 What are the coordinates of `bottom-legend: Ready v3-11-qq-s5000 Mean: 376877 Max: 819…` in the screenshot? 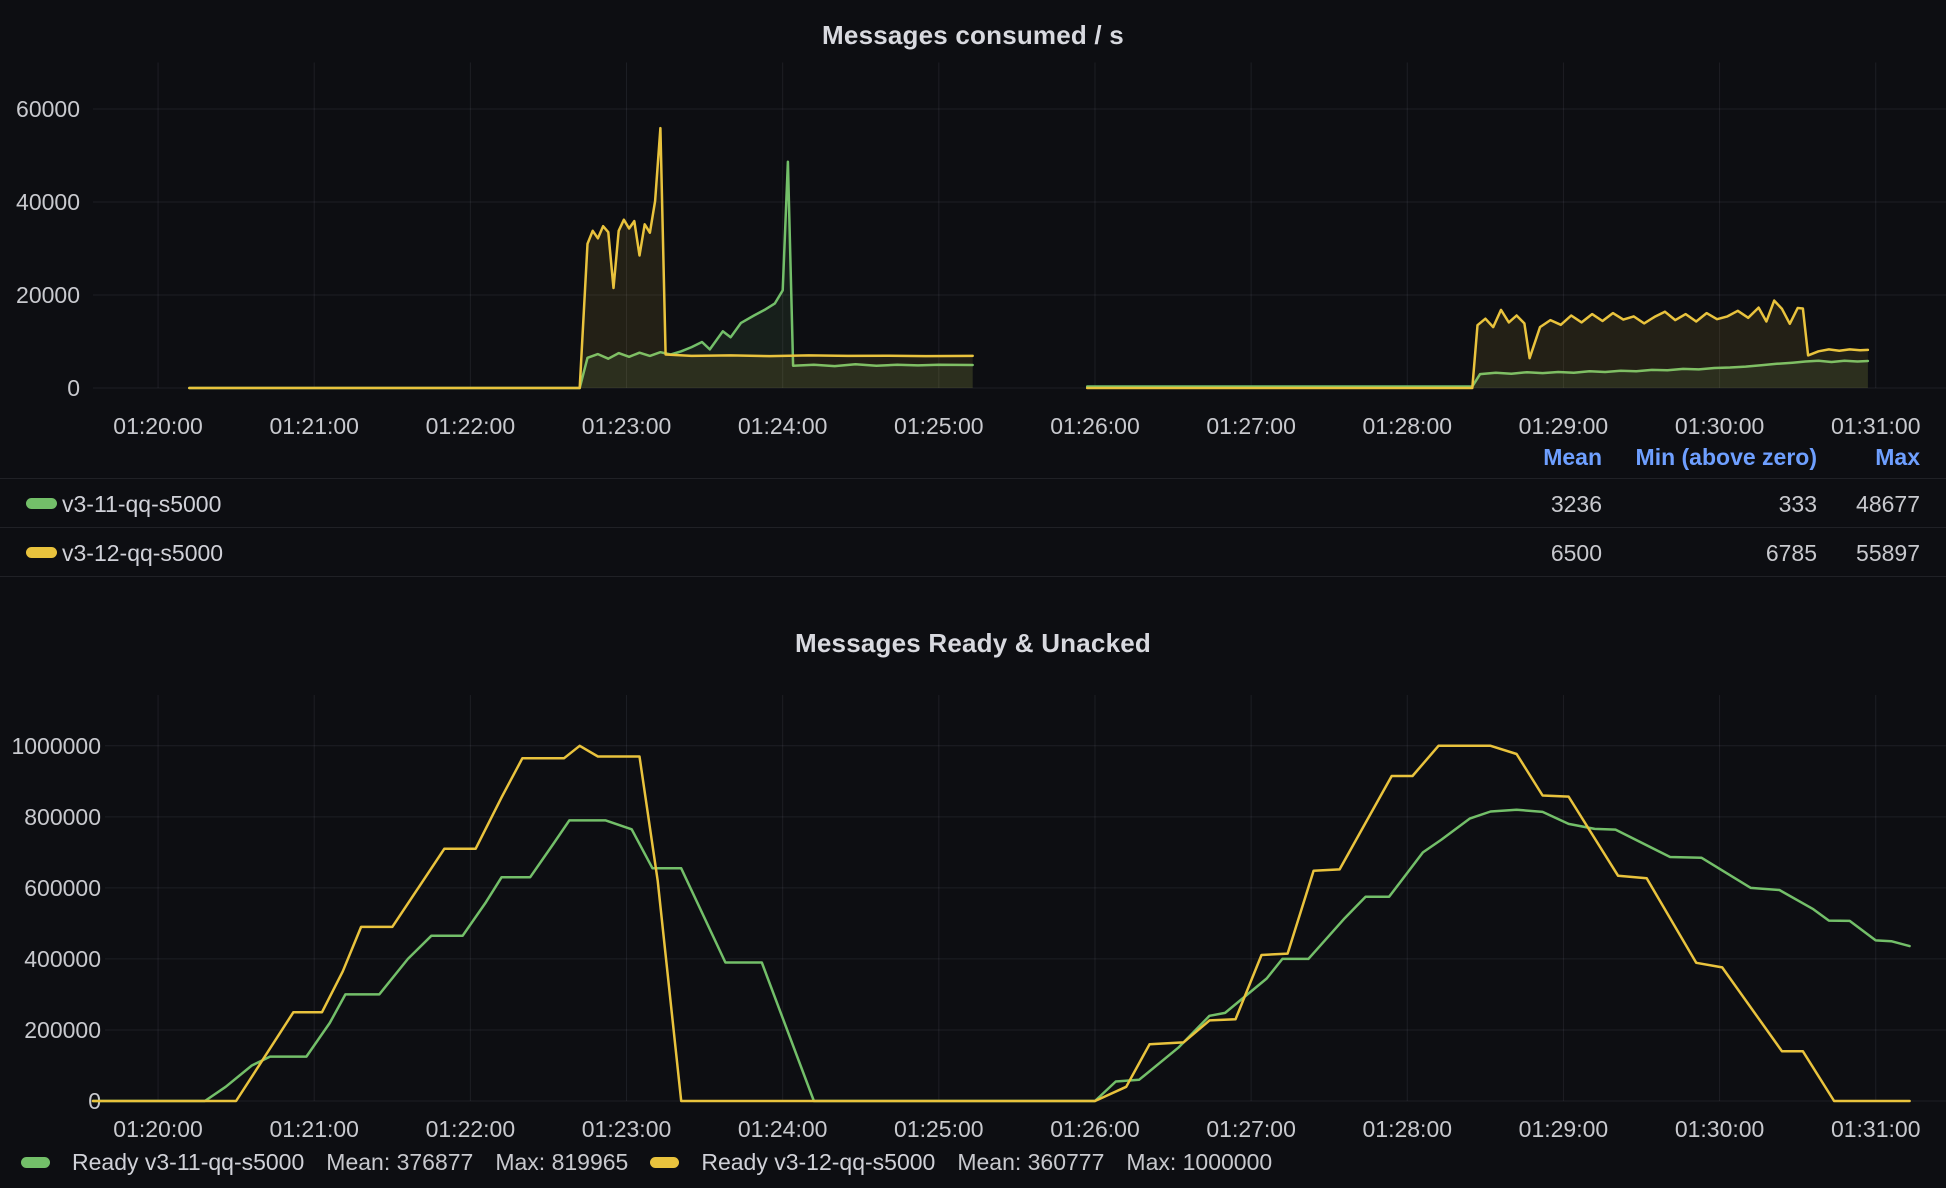 It's located at (646, 1162).